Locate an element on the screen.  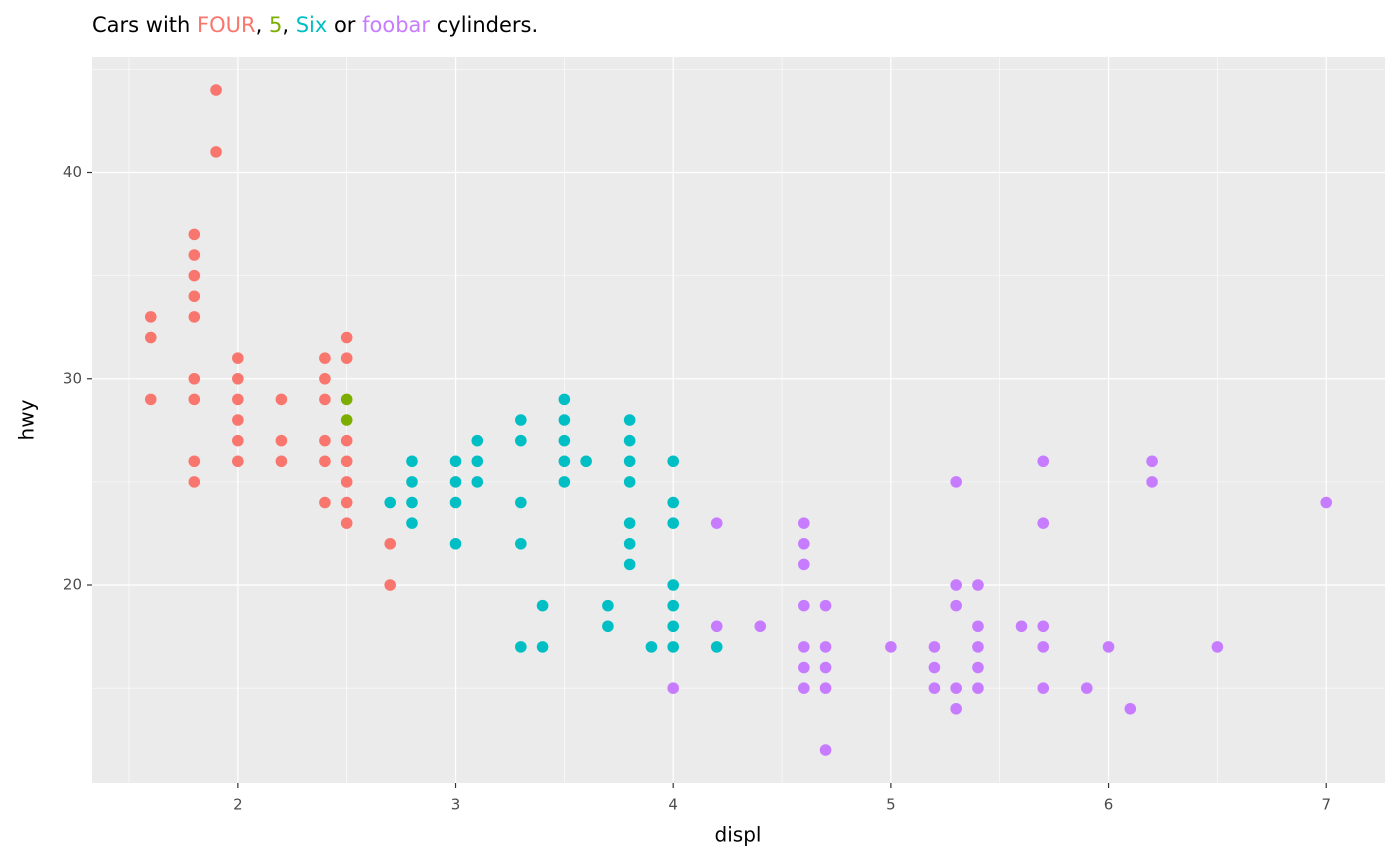
y-tick-label: 40 is located at coordinates (72, 172).